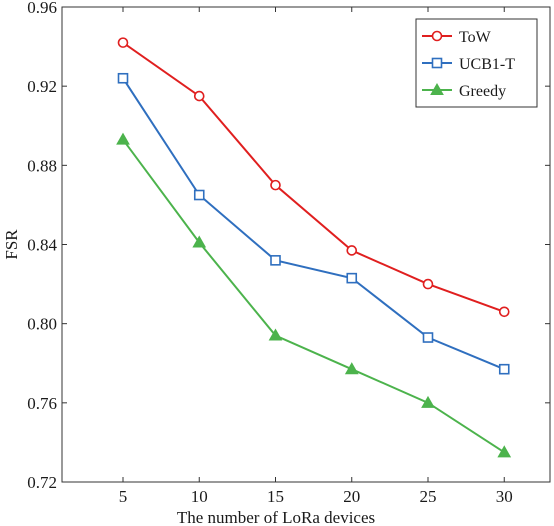 This screenshot has height=526, width=554. What do you see at coordinates (437, 63) in the screenshot?
I see `legend-marker-ucb1-t` at bounding box center [437, 63].